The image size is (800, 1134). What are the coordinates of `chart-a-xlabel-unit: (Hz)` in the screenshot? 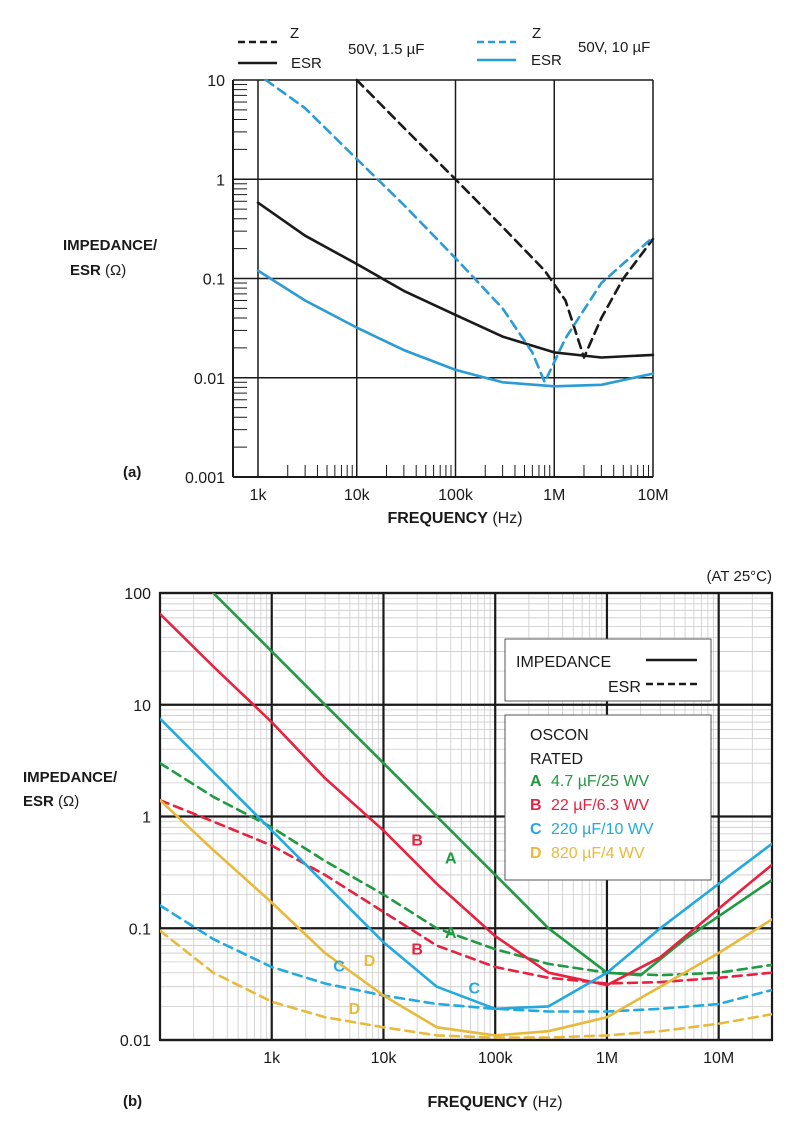 It's located at (505, 518).